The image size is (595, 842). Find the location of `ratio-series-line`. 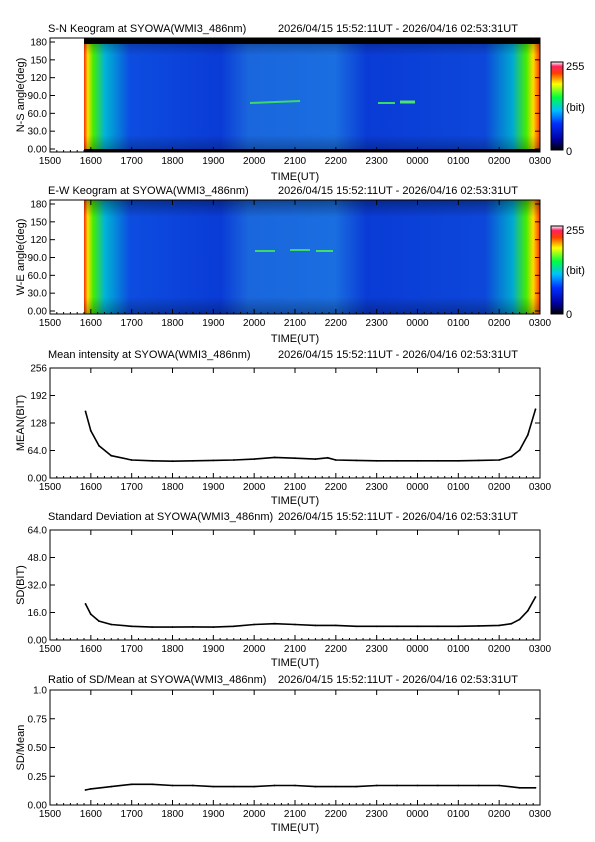

ratio-series-line is located at coordinates (310, 787).